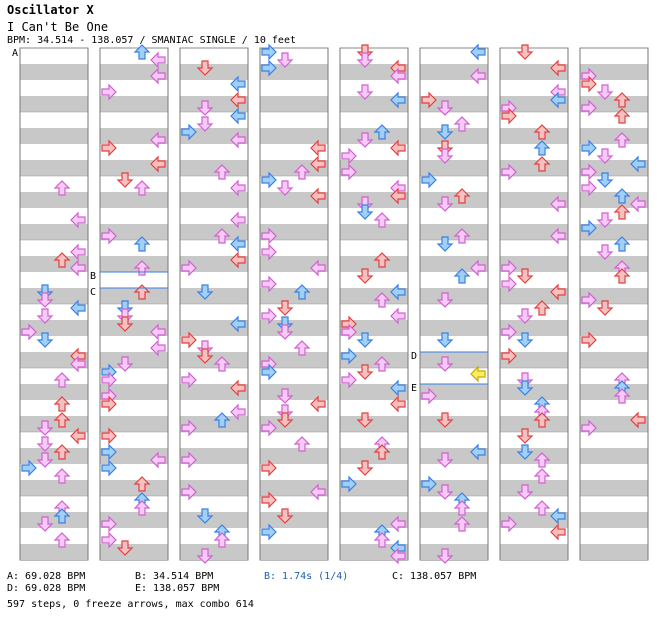 The image size is (672, 632). Describe the element at coordinates (414, 356) in the screenshot. I see `section-marker-d: D` at that location.